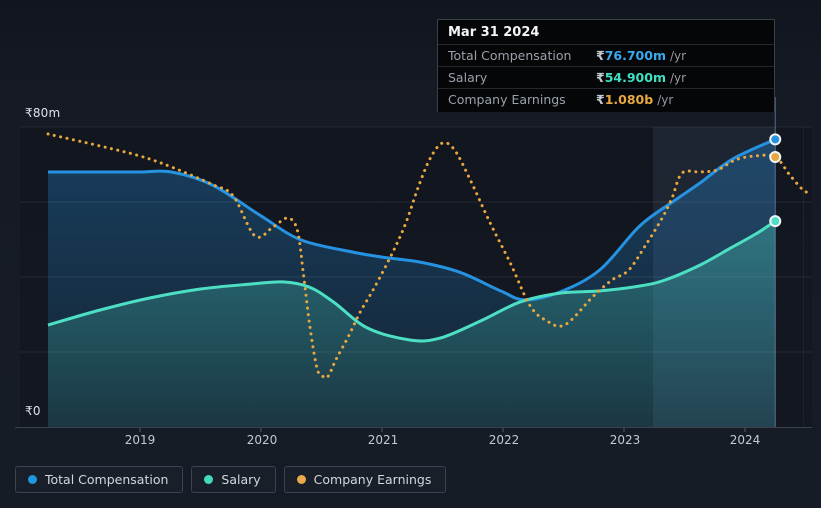  Describe the element at coordinates (140, 440) in the screenshot. I see `x-tick-2019: 2019` at that location.